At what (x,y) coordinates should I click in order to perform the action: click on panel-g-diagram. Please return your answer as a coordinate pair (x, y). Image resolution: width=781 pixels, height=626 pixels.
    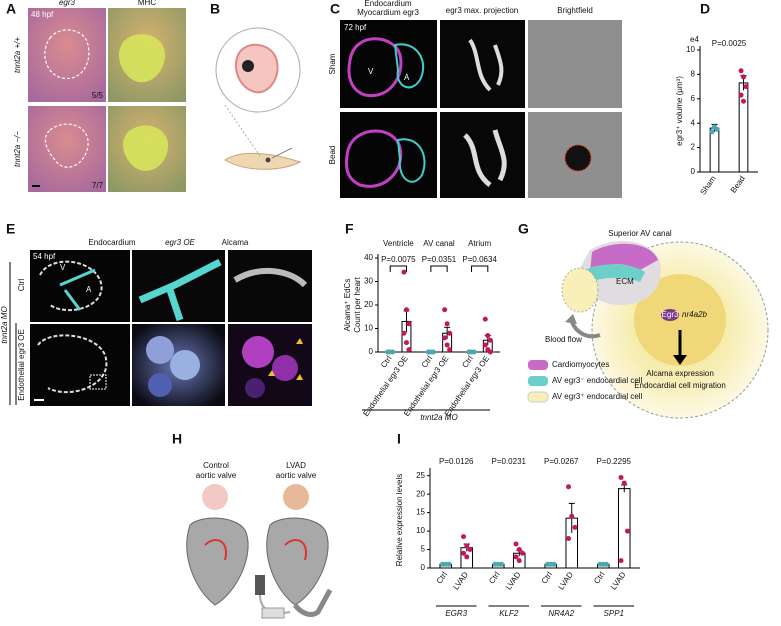
    Looking at the image, I should click on (648, 329).